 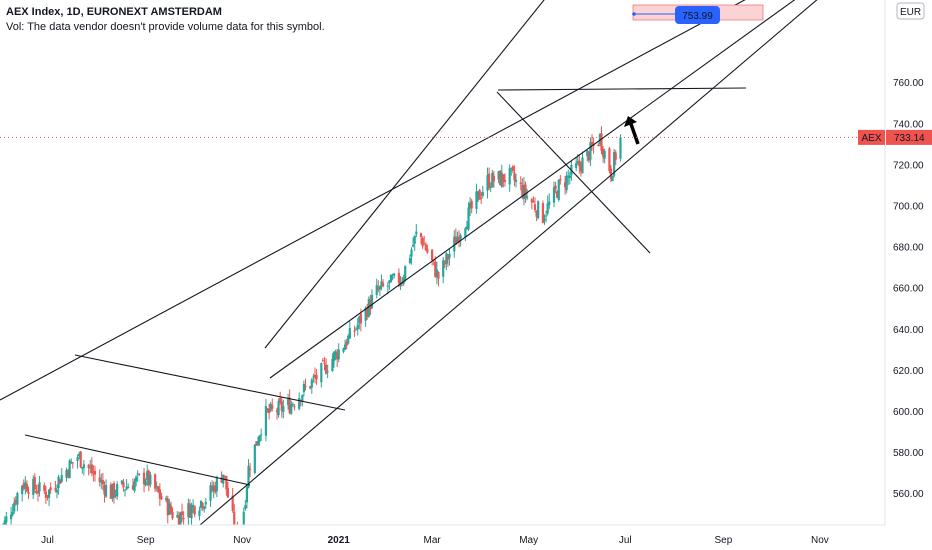 What do you see at coordinates (908, 330) in the screenshot?
I see `price-tick-label: 640.00` at bounding box center [908, 330].